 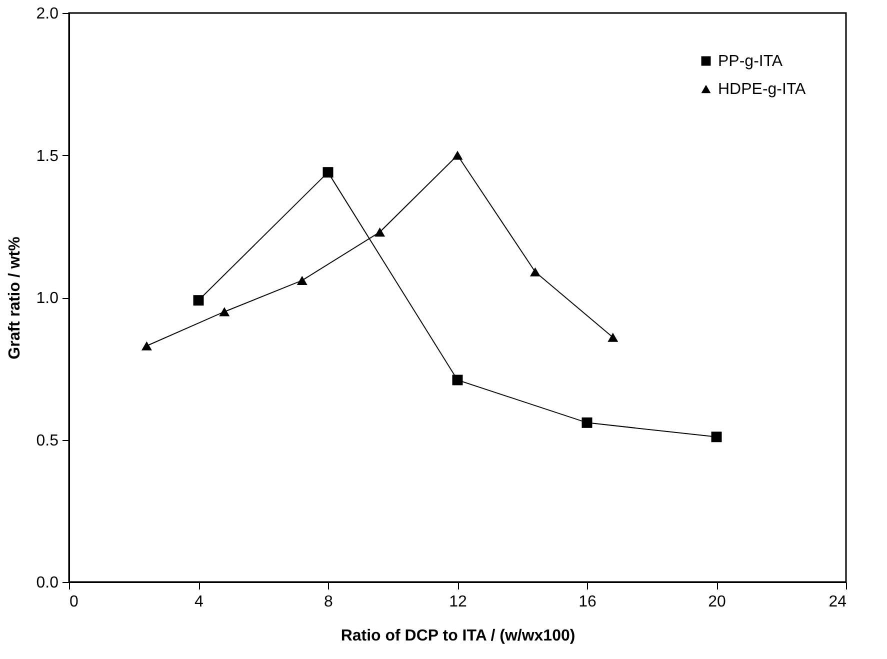 I want to click on y-axis-title: Graft ratio / wt%, so click(x=15, y=298).